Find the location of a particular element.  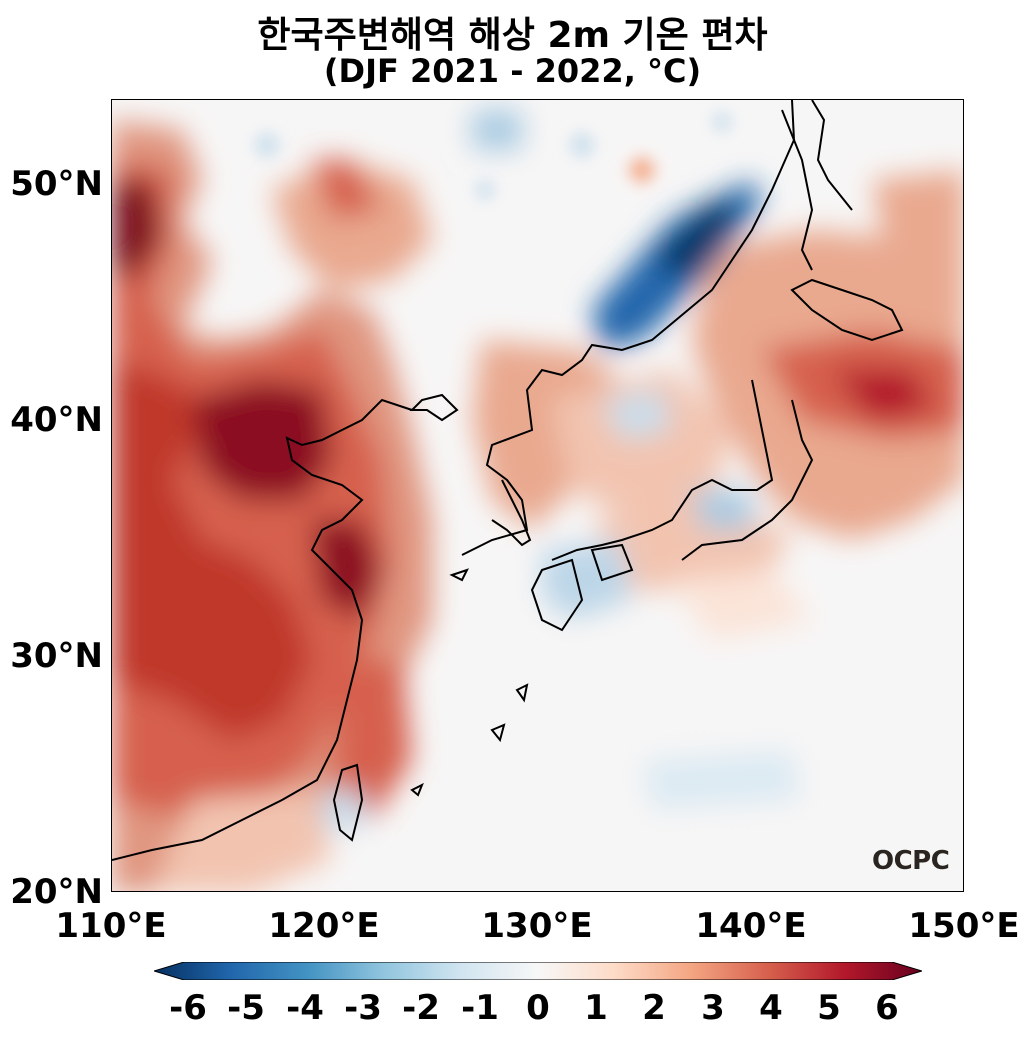

title-line-2: (DJF 2021 - 2022, °C) is located at coordinates (512, 71).